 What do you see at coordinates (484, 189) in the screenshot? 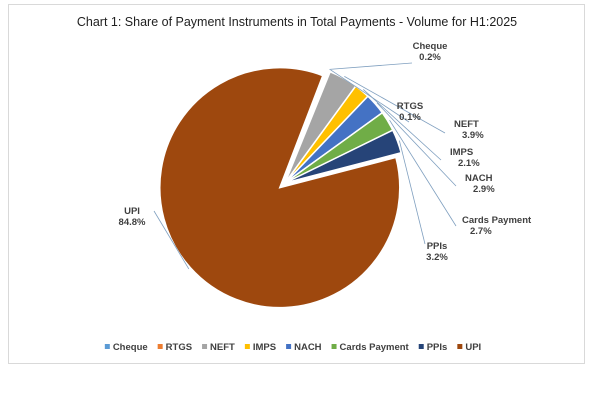
I see `data-label-value-nach: 2.9%` at bounding box center [484, 189].